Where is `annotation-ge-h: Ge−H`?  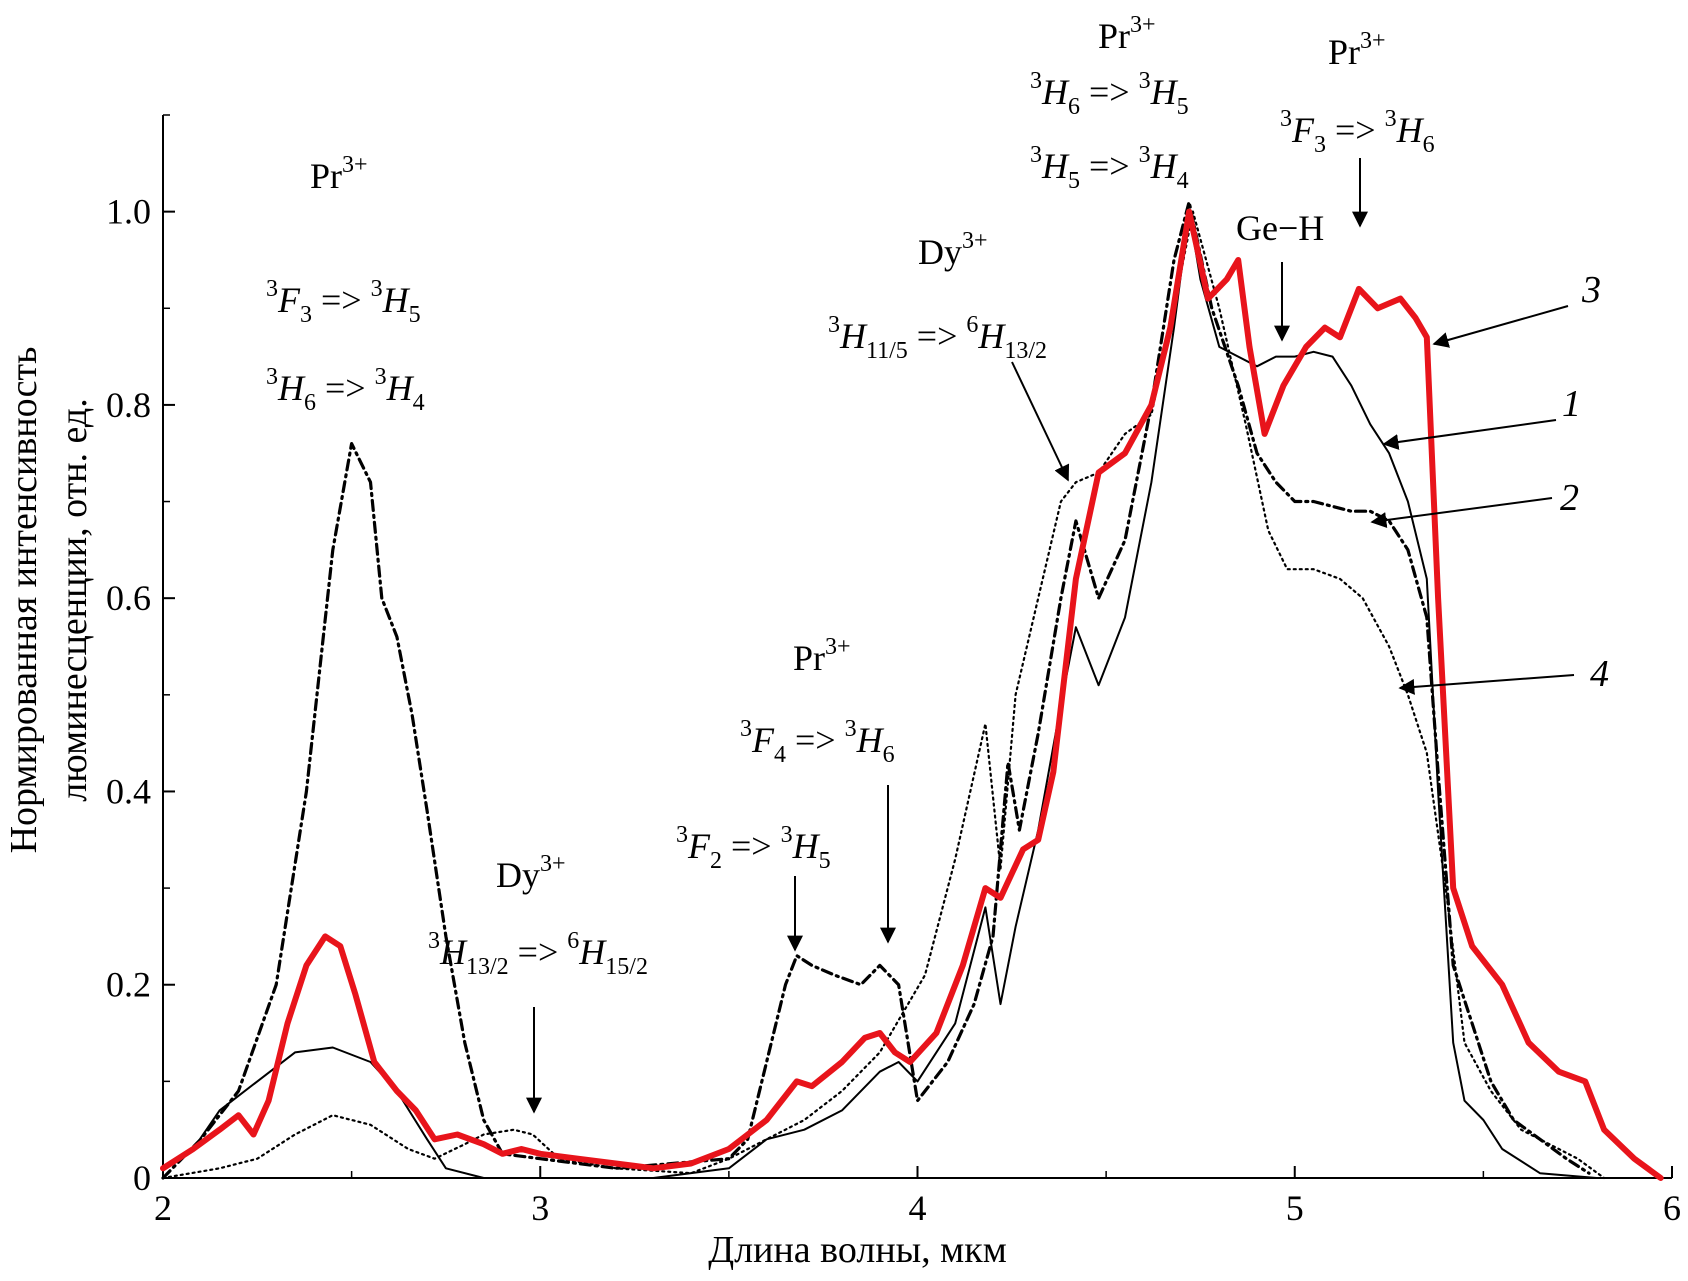
annotation-ge-h: Ge−H is located at coordinates (1280, 228).